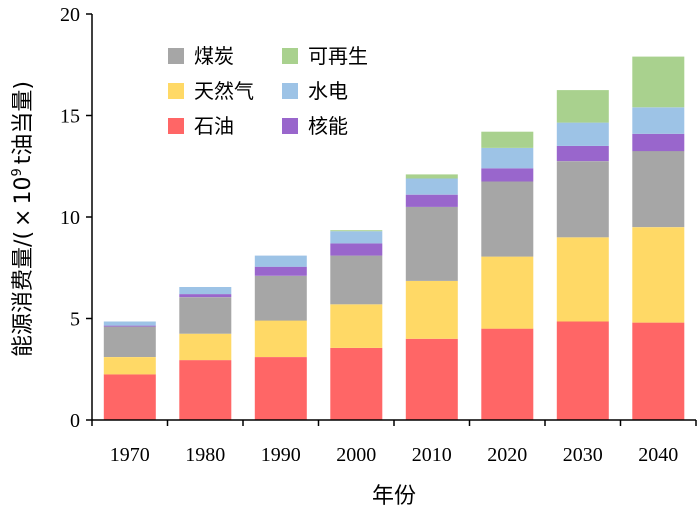 The height and width of the screenshot is (512, 700). What do you see at coordinates (281, 455) in the screenshot?
I see `x-tick-label: 1990` at bounding box center [281, 455].